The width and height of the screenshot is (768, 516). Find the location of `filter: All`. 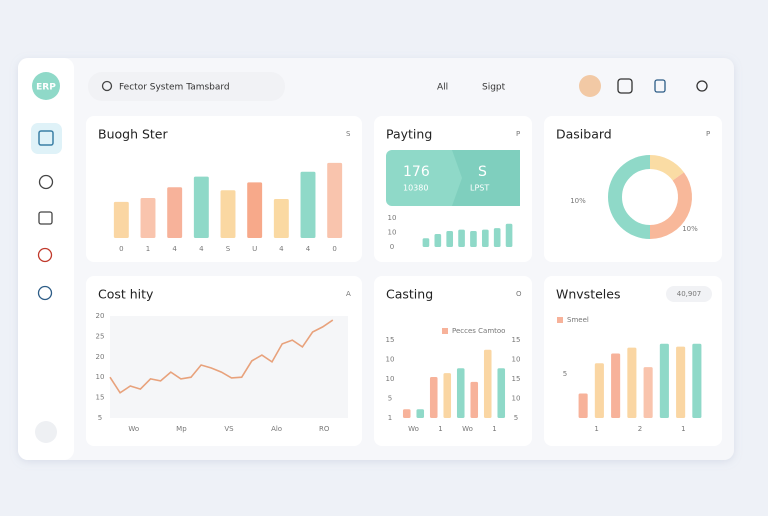

filter: All is located at coordinates (442, 88).